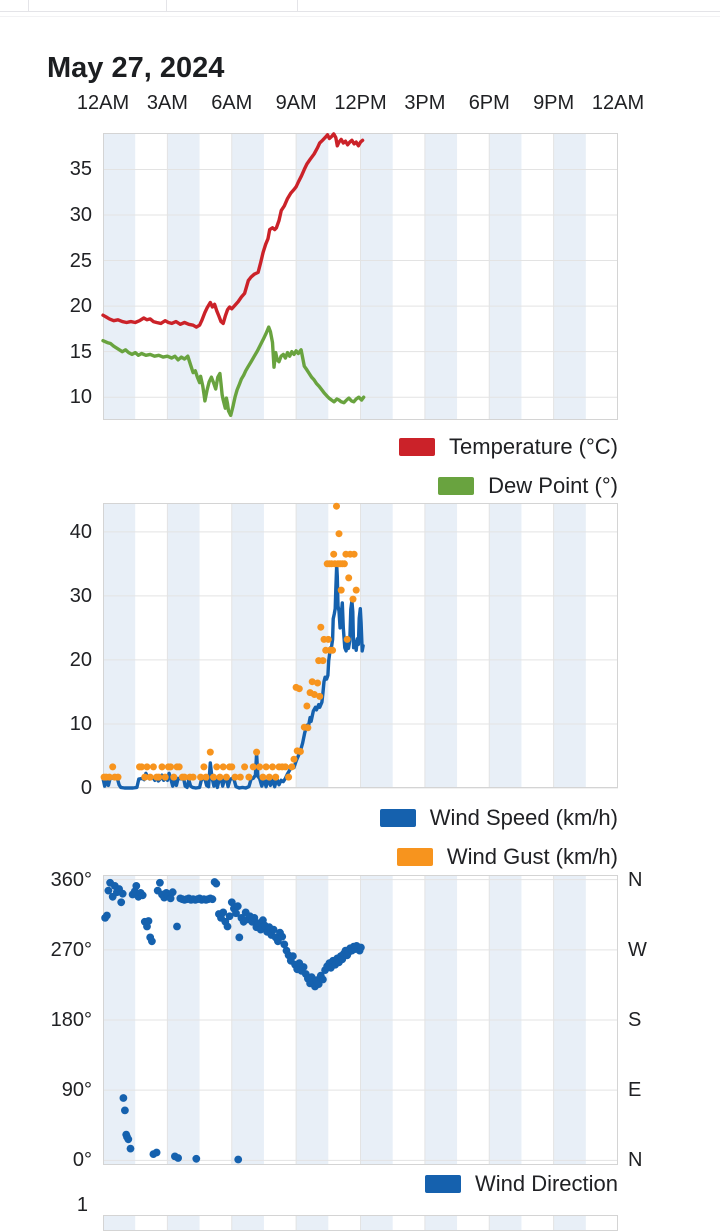  What do you see at coordinates (533, 446) in the screenshot?
I see `legend-label-temperature-c: Temperature (°C)` at bounding box center [533, 446].